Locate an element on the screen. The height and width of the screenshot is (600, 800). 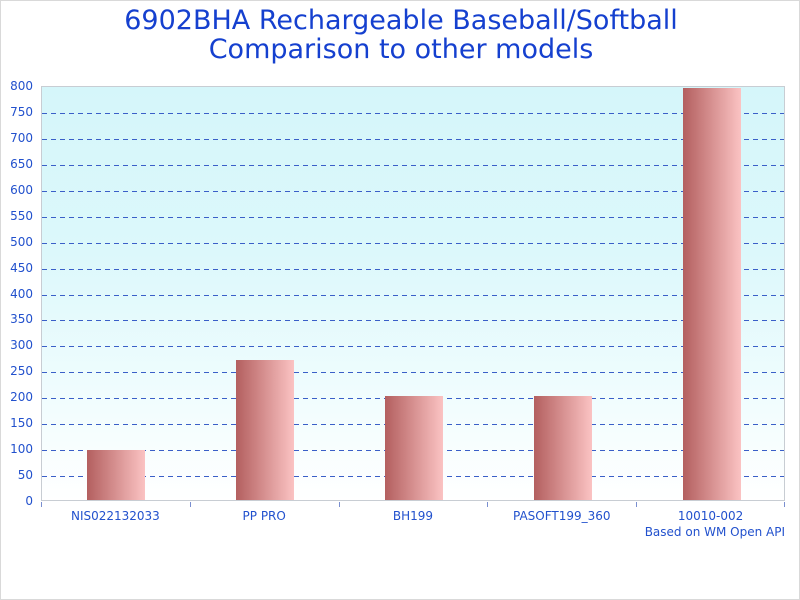
y-axis-label-150: 150 is located at coordinates (21, 423).